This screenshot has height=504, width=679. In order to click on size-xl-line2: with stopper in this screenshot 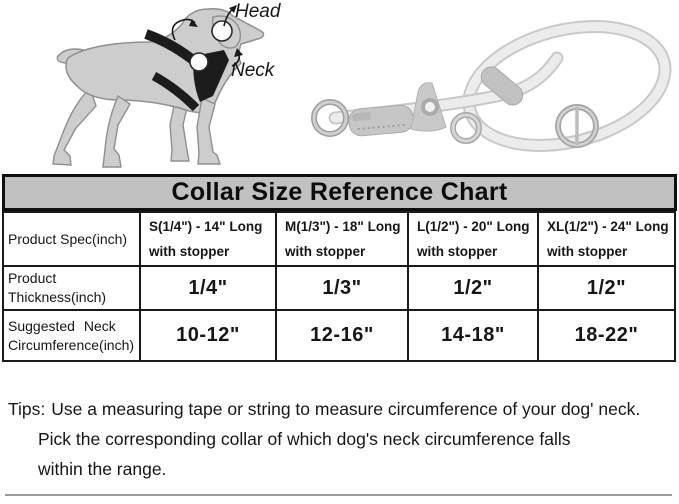, I will do `click(587, 251)`.